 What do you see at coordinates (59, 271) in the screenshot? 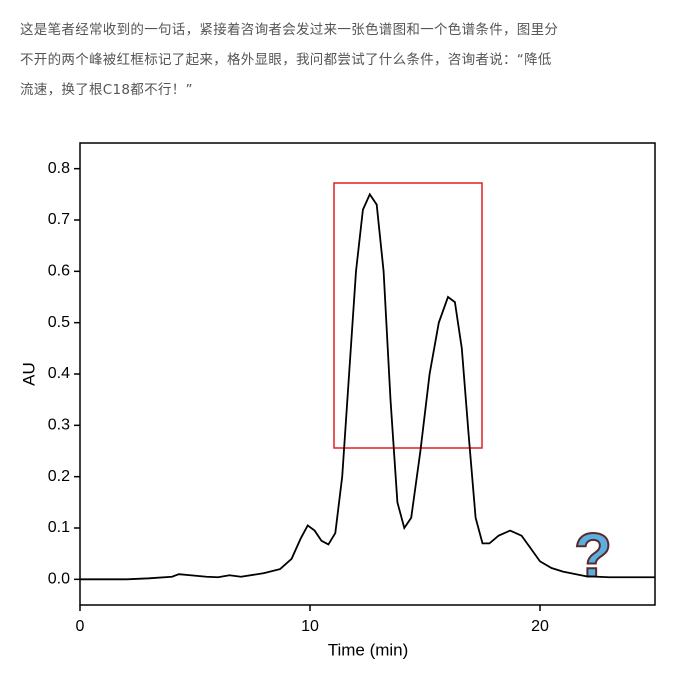
I see `y-tick-label: 0.6` at bounding box center [59, 271].